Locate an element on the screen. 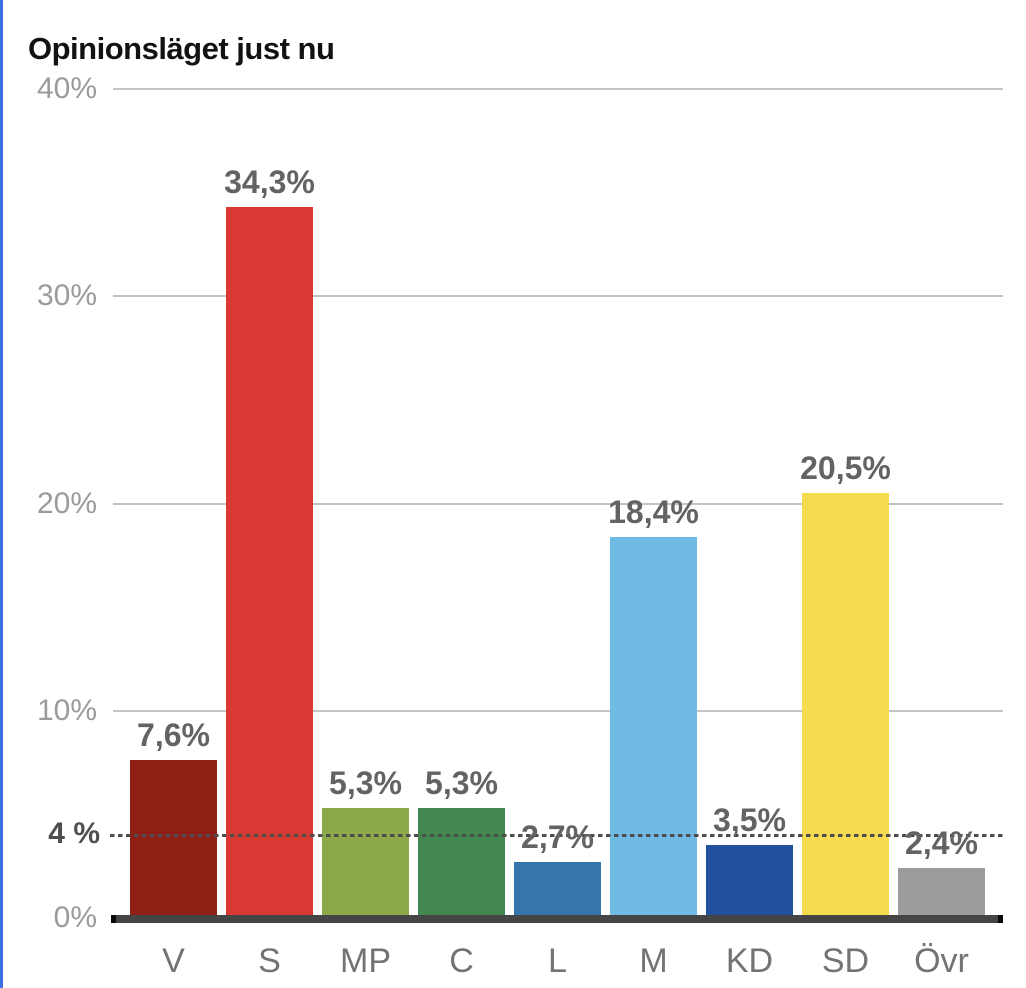 The width and height of the screenshot is (1026, 988). y-tick-label-40pct: 40% is located at coordinates (66, 88).